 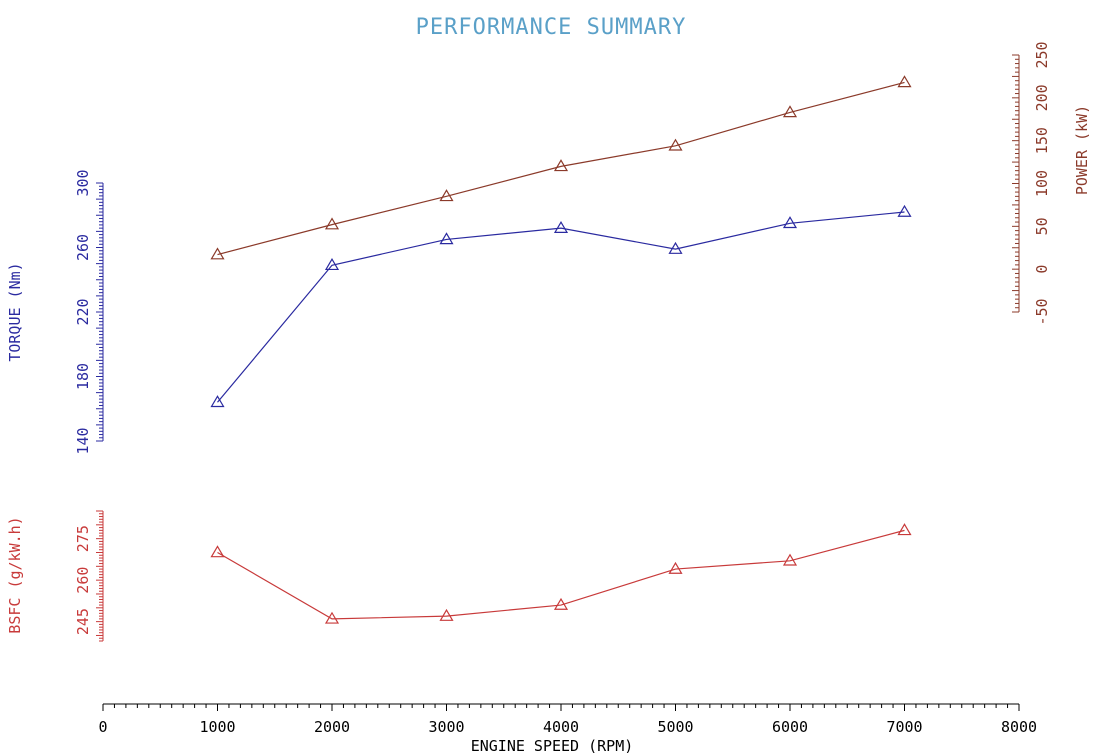 I want to click on y-tick-label: 300, so click(x=83, y=182).